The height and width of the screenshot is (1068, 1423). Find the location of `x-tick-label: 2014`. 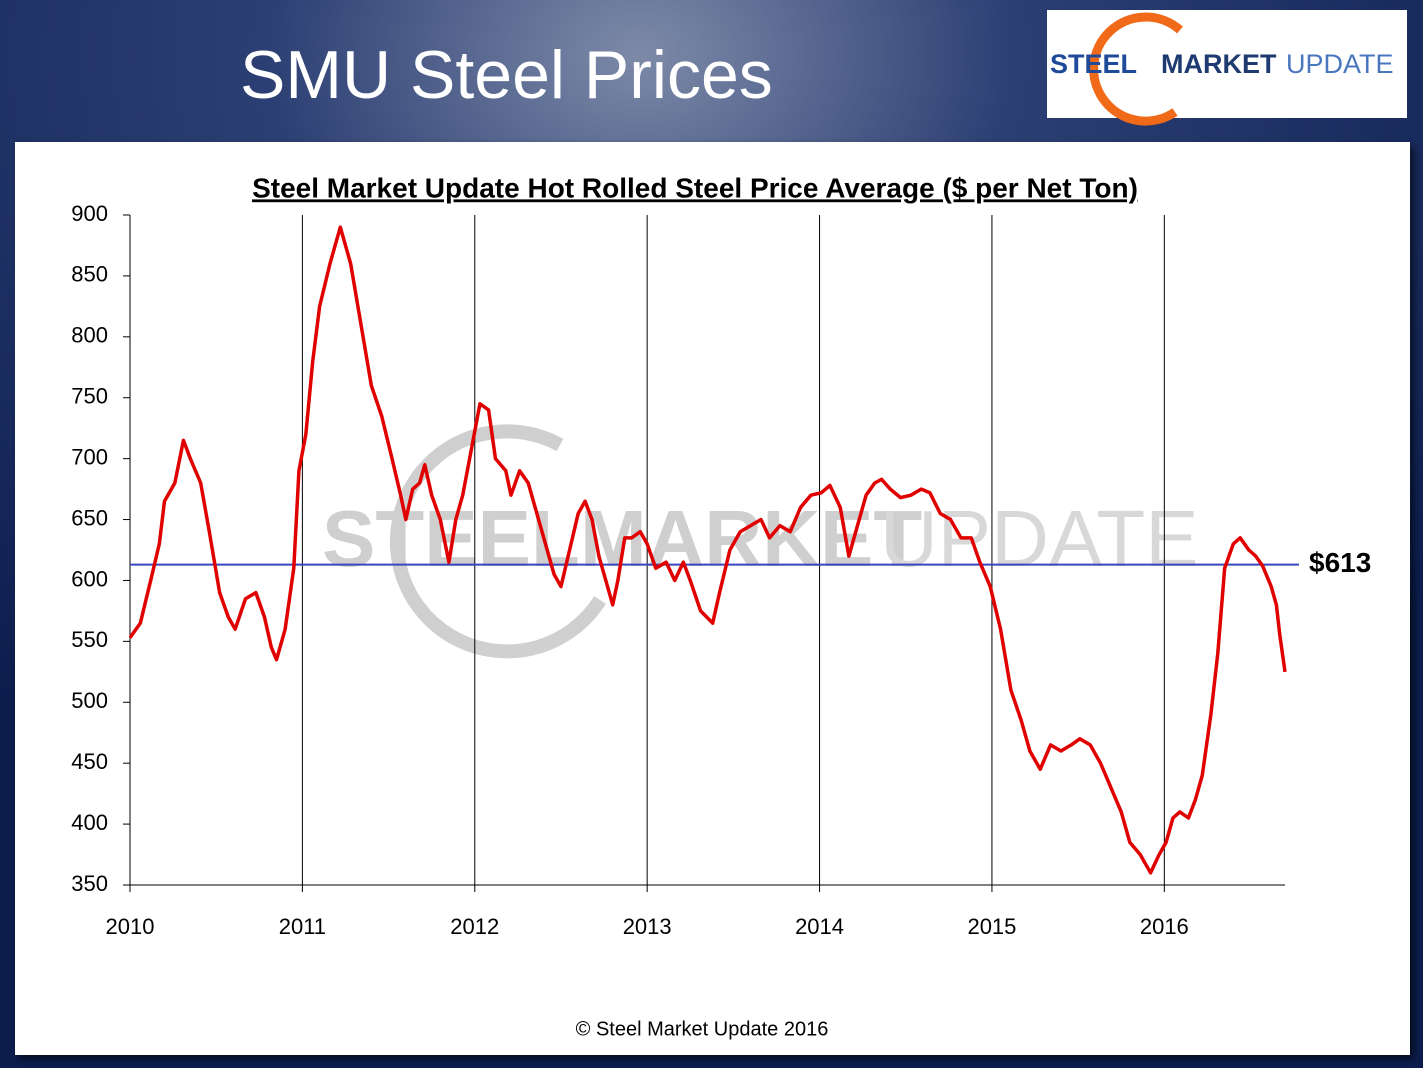

x-tick-label: 2014 is located at coordinates (819, 926).